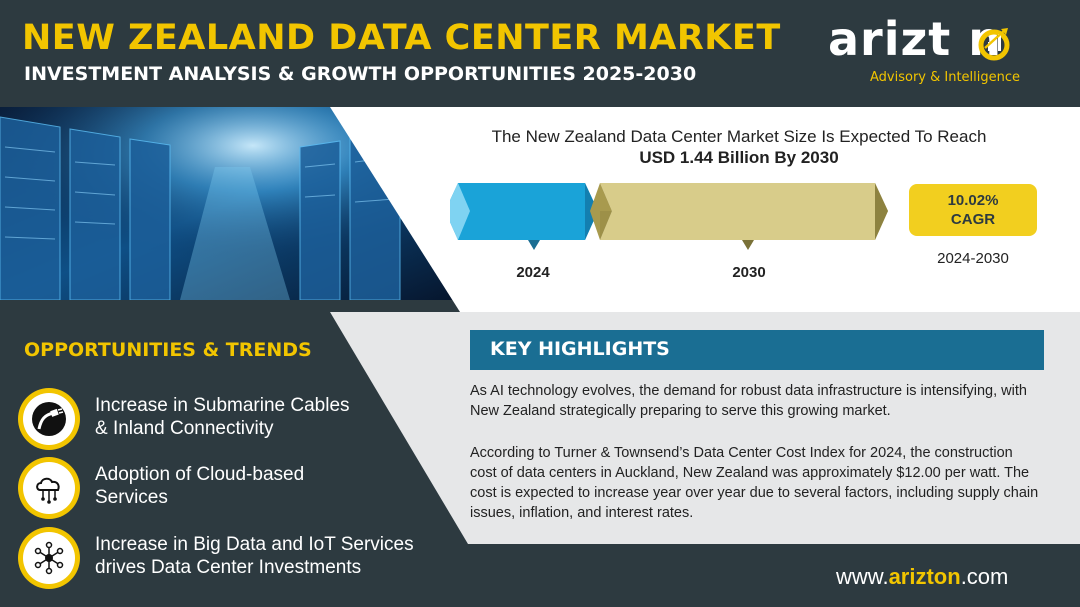  What do you see at coordinates (222, 405) in the screenshot?
I see `opportunity-text-line1: Increase in Submarine Cables` at bounding box center [222, 405].